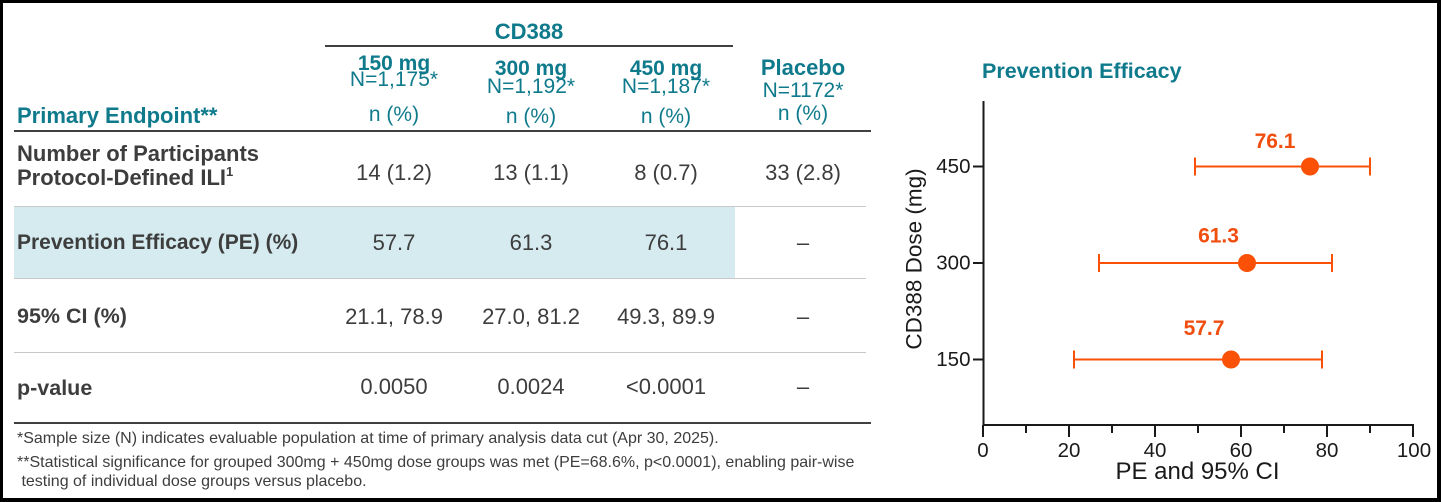 The height and width of the screenshot is (502, 1441). What do you see at coordinates (1155, 450) in the screenshot?
I see `svg-text: 40` at bounding box center [1155, 450].